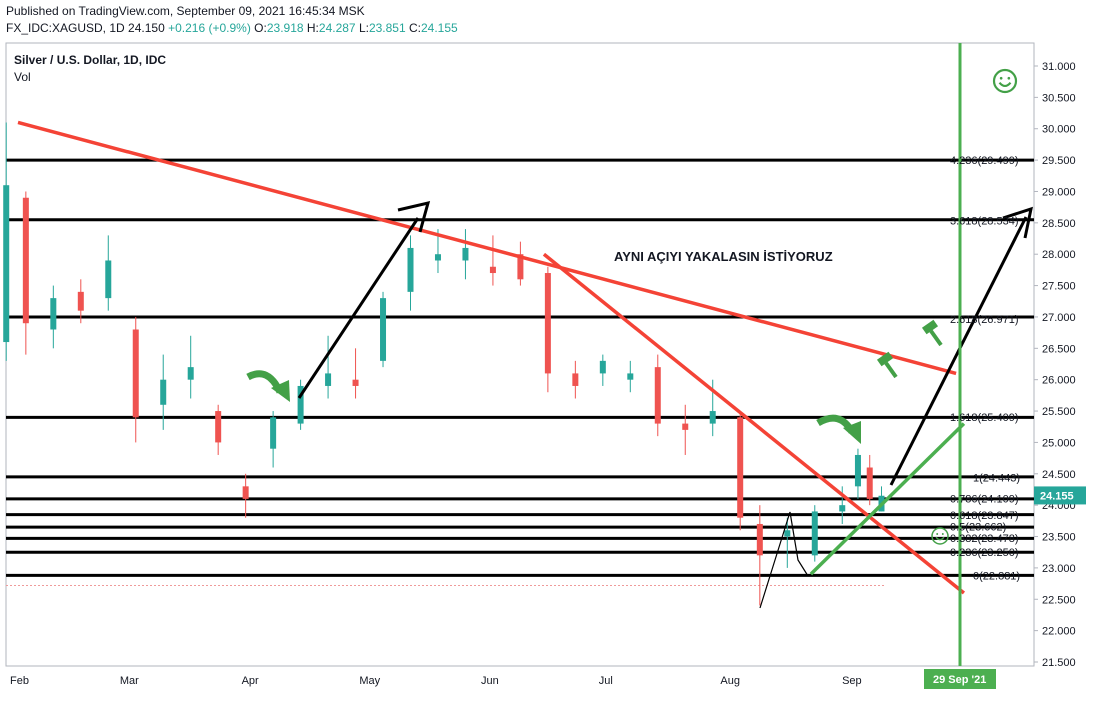 Image resolution: width=1094 pixels, height=701 pixels. What do you see at coordinates (1059, 381) in the screenshot?
I see `y-tick-label: 26.000` at bounding box center [1059, 381].